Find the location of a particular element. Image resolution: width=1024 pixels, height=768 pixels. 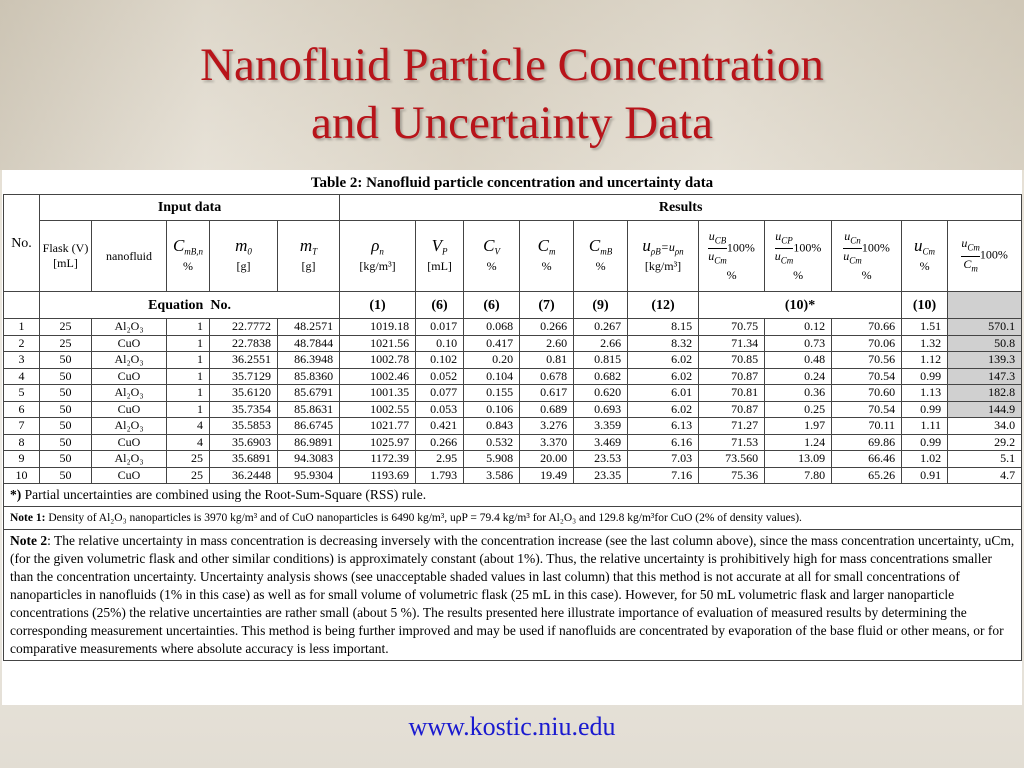

header-cell: CmB% is located at coordinates (601, 256).